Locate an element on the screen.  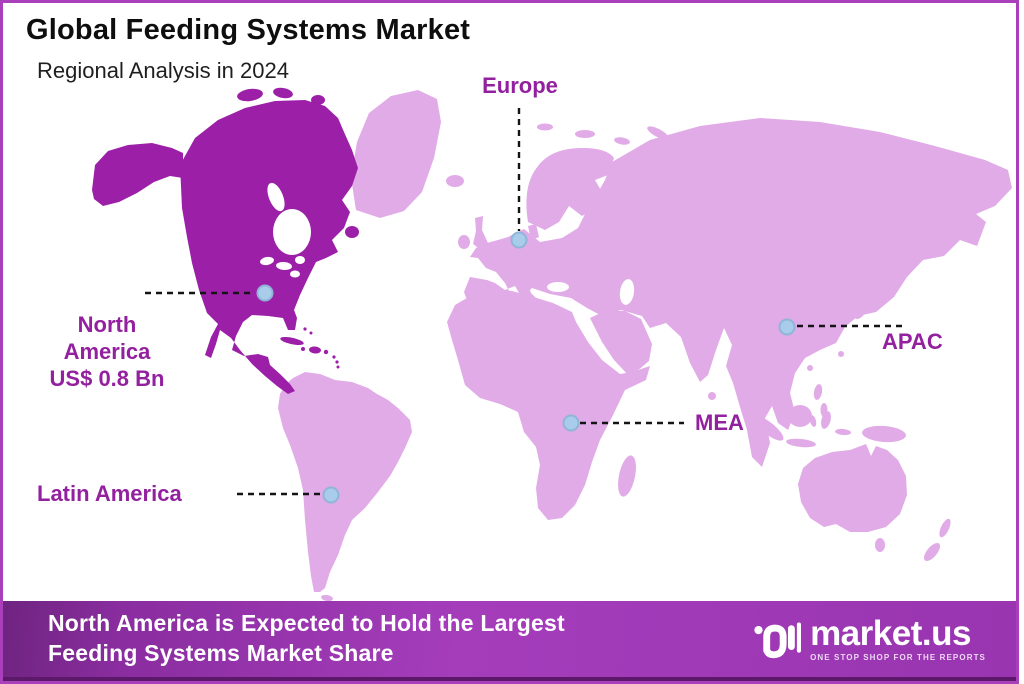
landmass-greenland is located at coordinates (396, 154).